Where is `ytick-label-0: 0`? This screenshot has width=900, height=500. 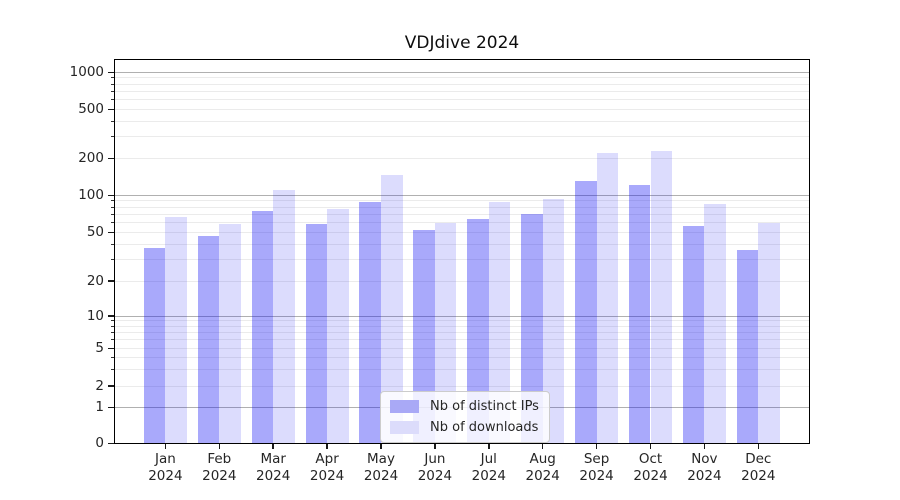 ytick-label-0: 0 is located at coordinates (99, 443).